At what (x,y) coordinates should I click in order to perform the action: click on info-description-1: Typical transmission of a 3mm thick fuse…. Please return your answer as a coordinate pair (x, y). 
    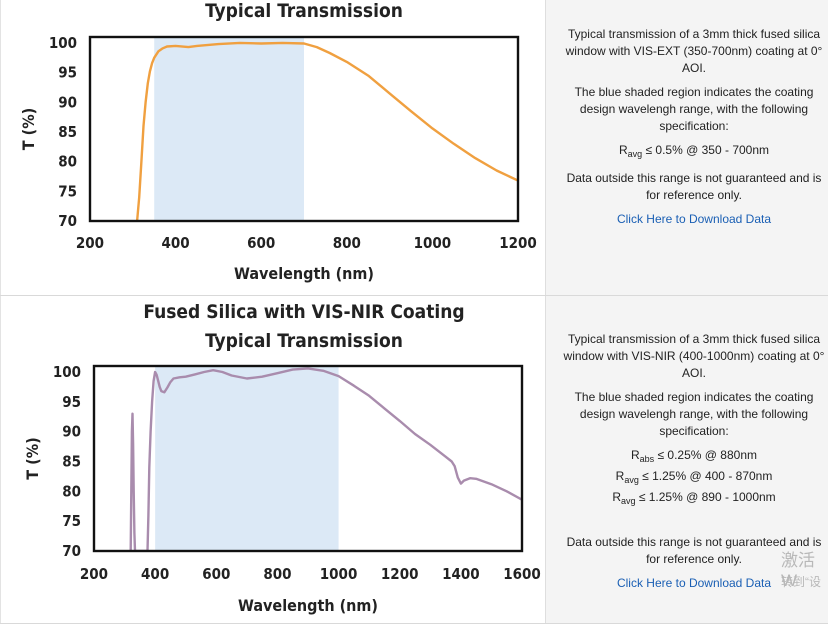
    Looking at the image, I should click on (694, 51).